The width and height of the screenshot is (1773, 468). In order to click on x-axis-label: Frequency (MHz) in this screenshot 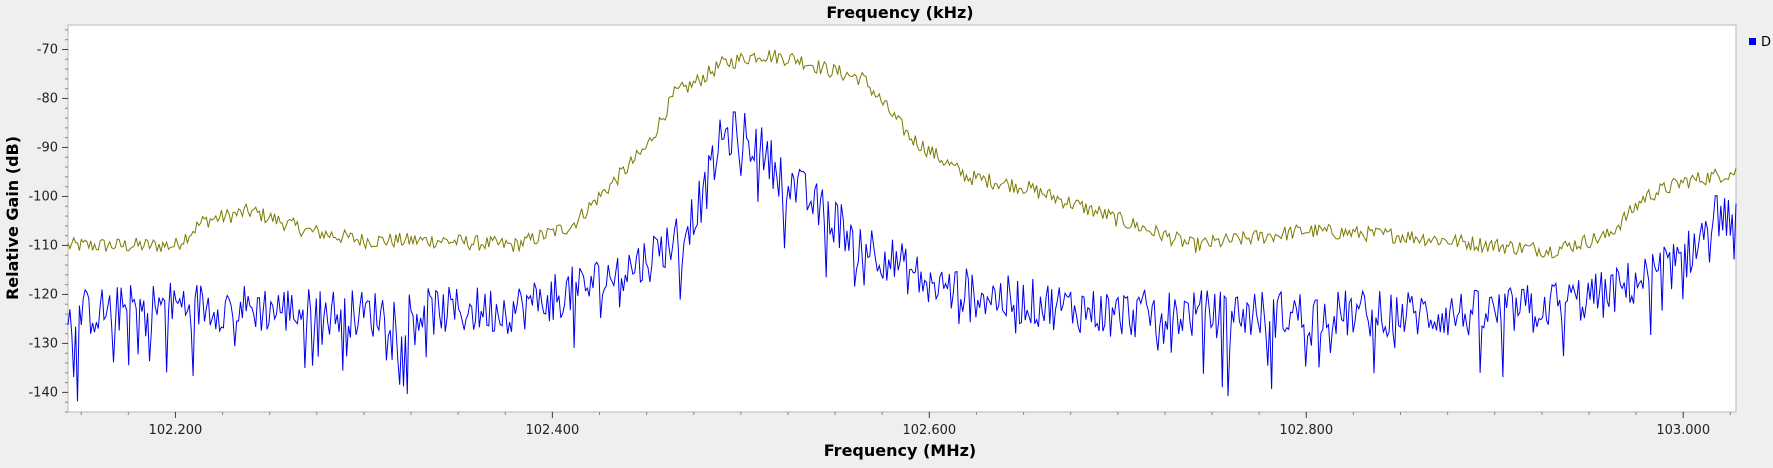, I will do `click(900, 450)`.